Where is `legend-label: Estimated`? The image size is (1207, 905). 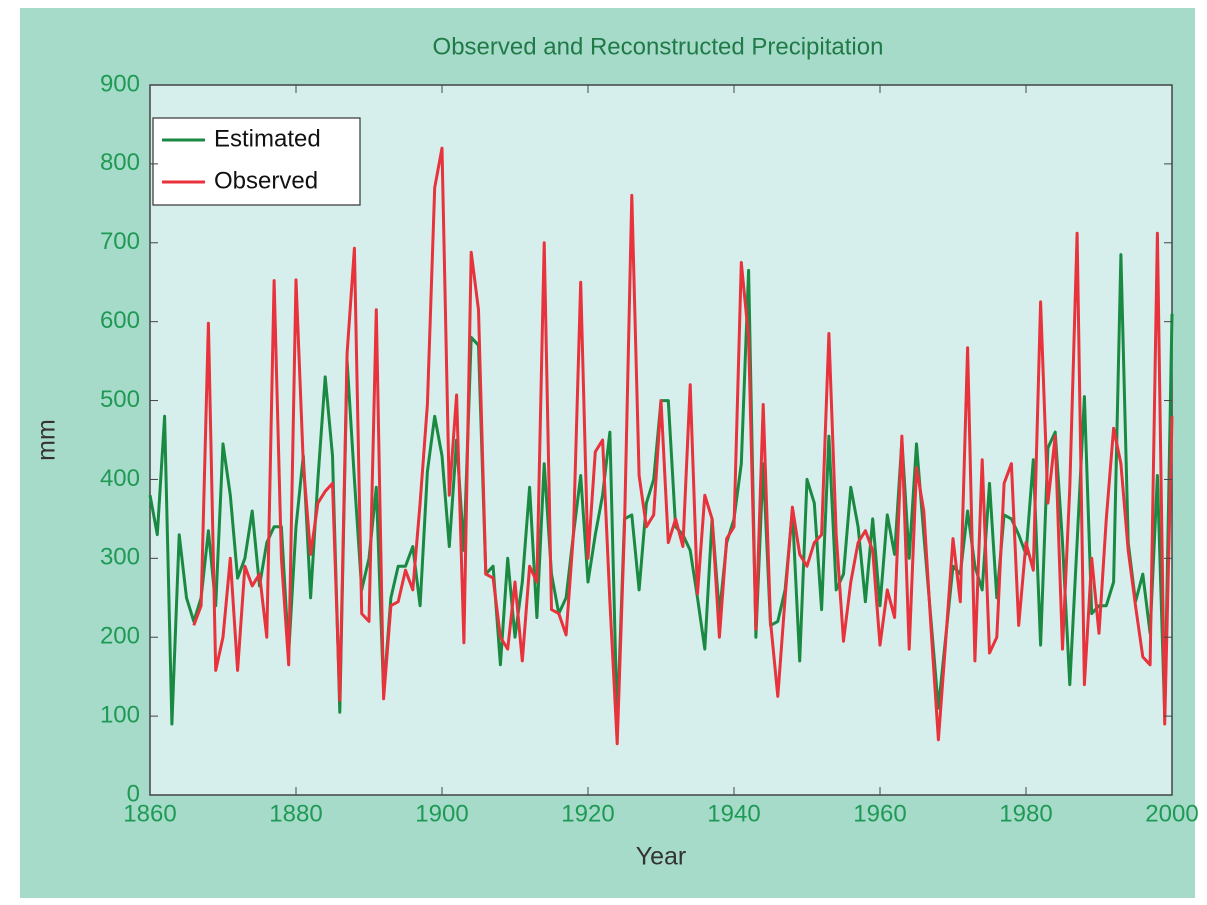 legend-label: Estimated is located at coordinates (267, 138).